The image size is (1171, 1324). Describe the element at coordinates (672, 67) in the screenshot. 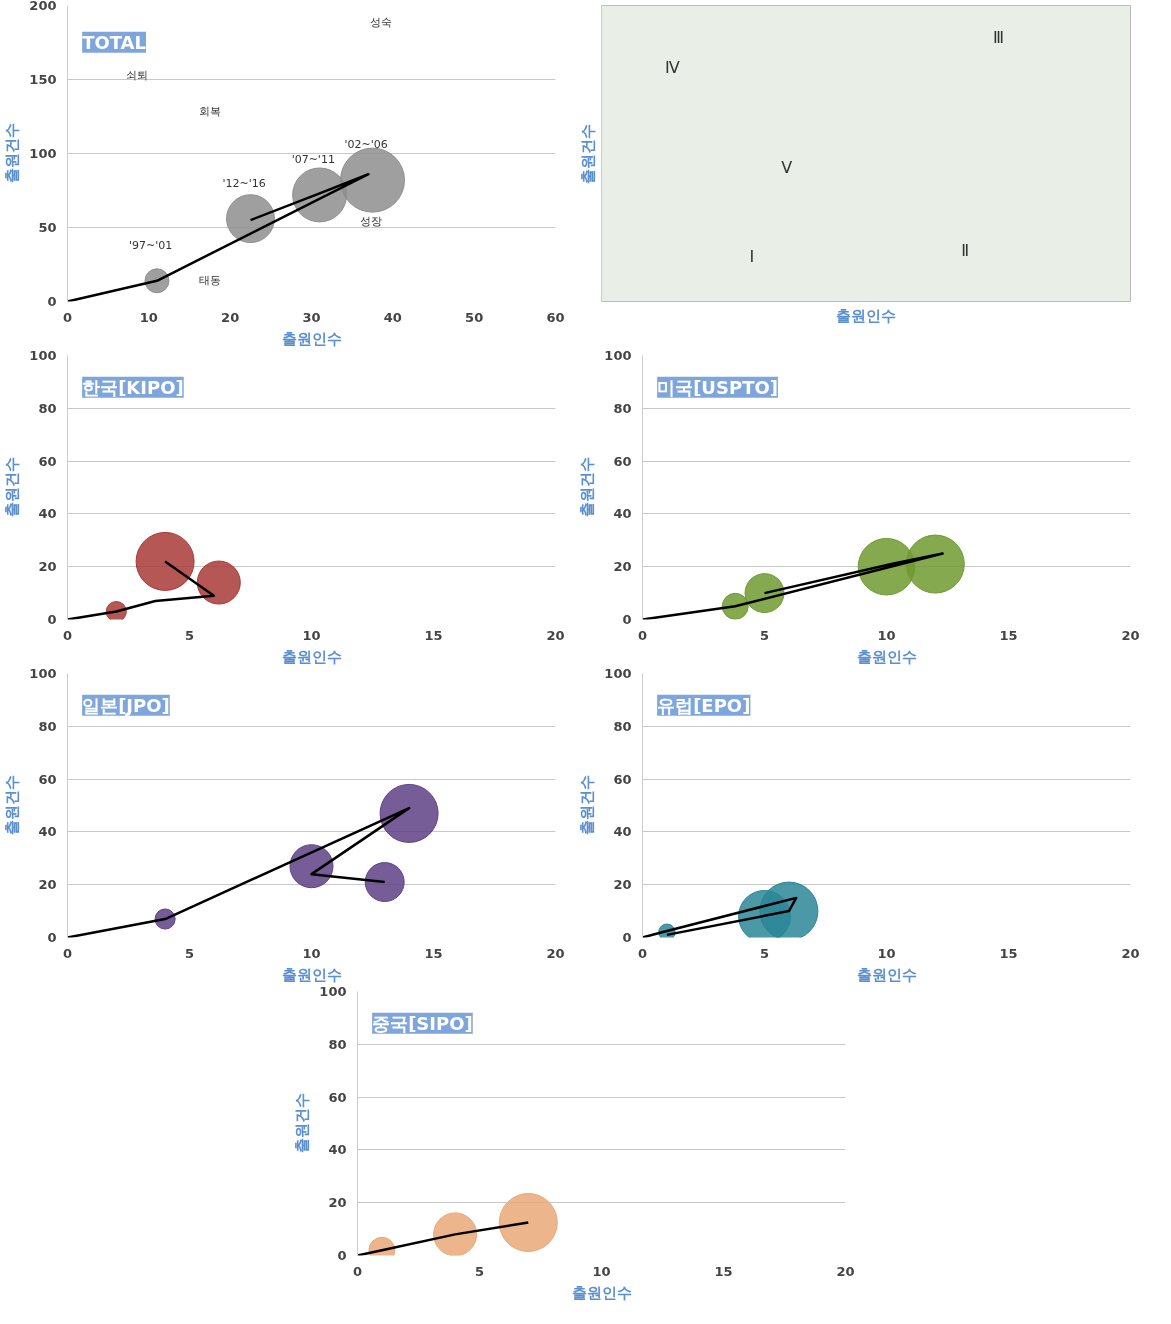

I see `text: Ⅳ` at that location.